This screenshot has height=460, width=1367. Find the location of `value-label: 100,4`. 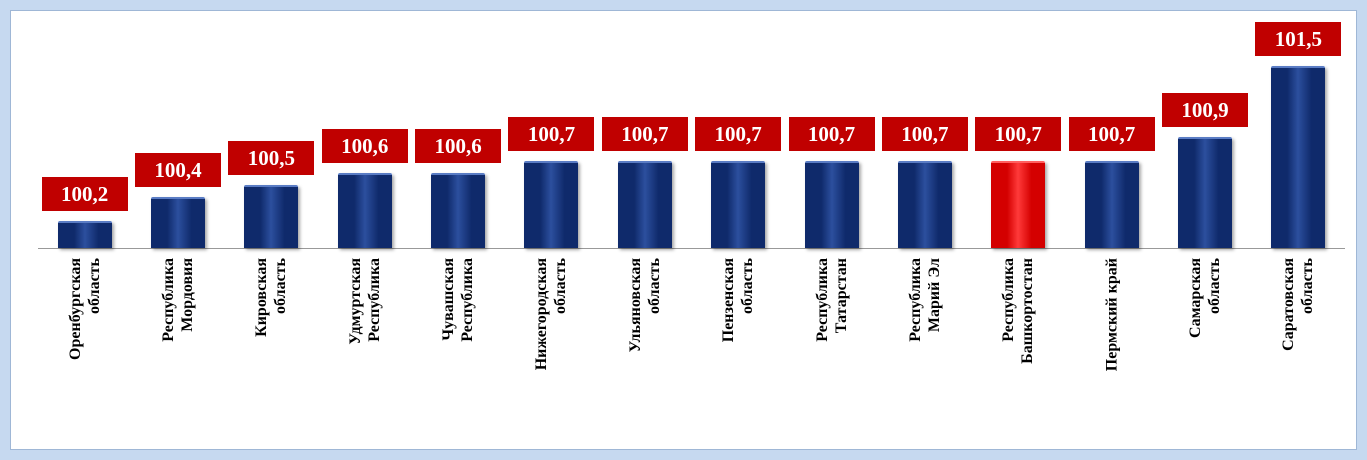

value-label: 100,4 is located at coordinates (178, 169).